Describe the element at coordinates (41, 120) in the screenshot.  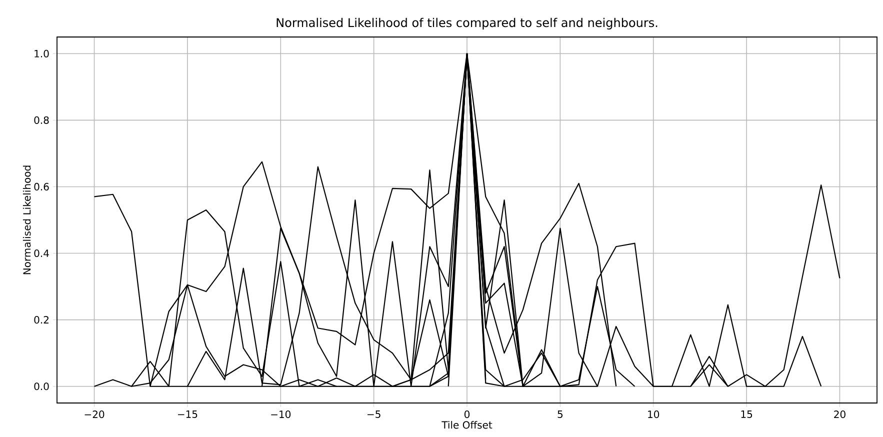
I see `y-tick-label: 0.8` at that location.